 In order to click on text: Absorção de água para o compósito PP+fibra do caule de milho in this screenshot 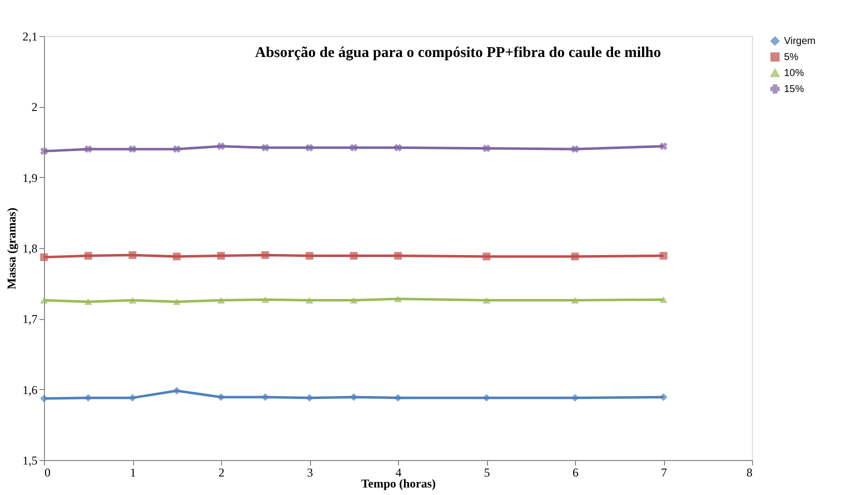, I will do `click(458, 53)`.